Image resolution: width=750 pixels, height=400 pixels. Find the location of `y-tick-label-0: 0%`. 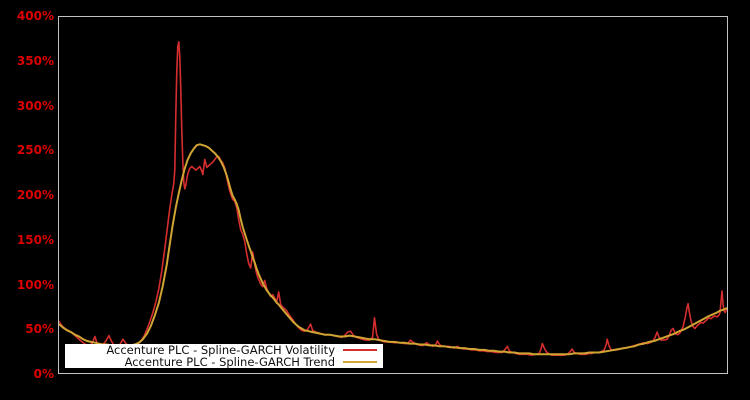

y-tick-label-0: 0% is located at coordinates (43, 374).